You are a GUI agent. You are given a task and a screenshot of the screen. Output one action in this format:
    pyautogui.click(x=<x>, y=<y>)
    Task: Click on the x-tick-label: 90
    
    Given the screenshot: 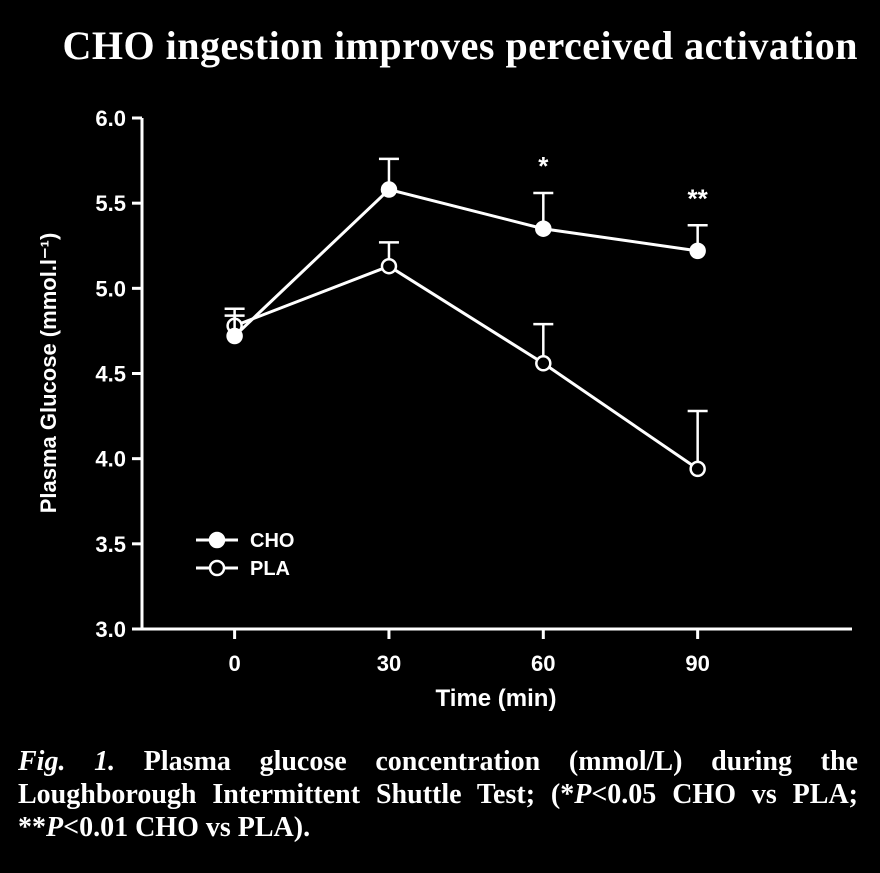 What is the action you would take?
    pyautogui.click(x=697, y=663)
    